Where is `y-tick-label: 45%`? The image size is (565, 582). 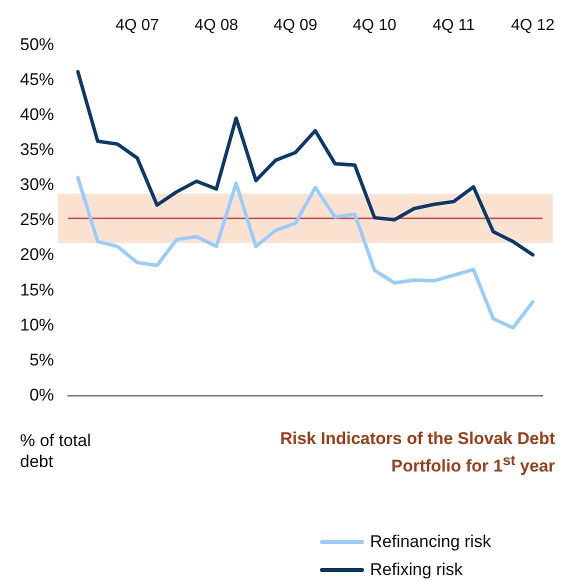 y-tick-label: 45% is located at coordinates (37, 79).